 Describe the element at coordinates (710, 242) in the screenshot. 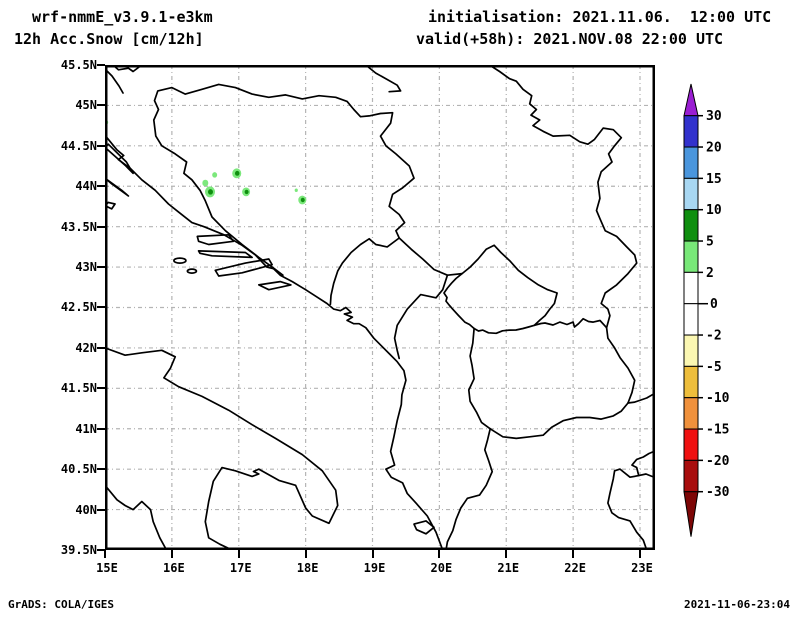

I see `colorbar-label: 5` at that location.